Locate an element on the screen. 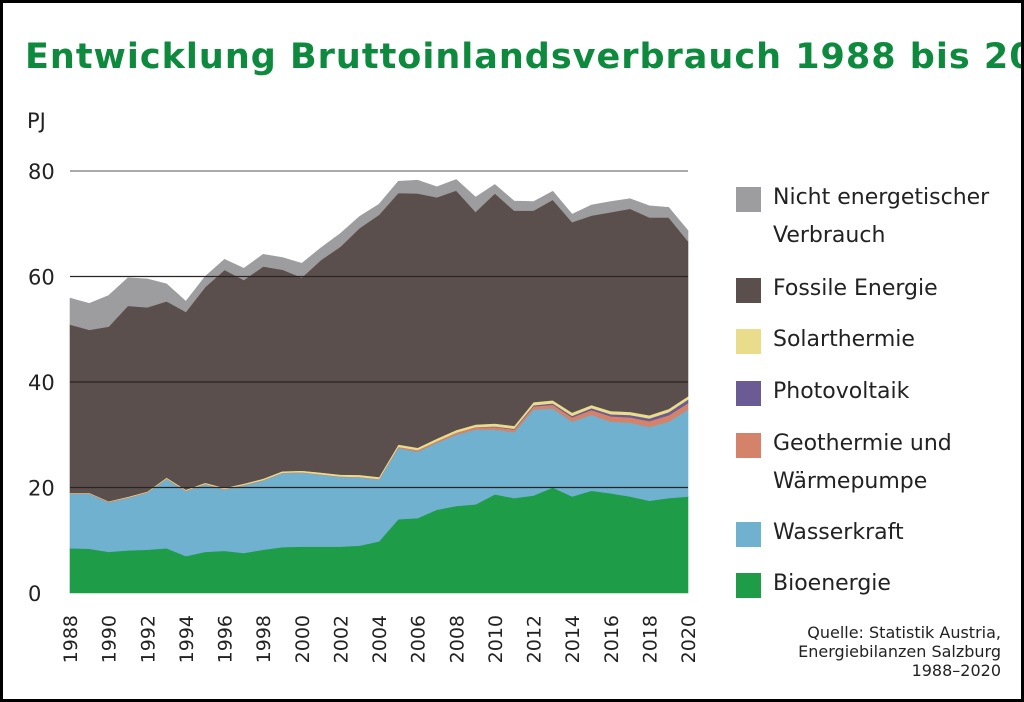  legend-item: Wasserkraft is located at coordinates (820, 535).